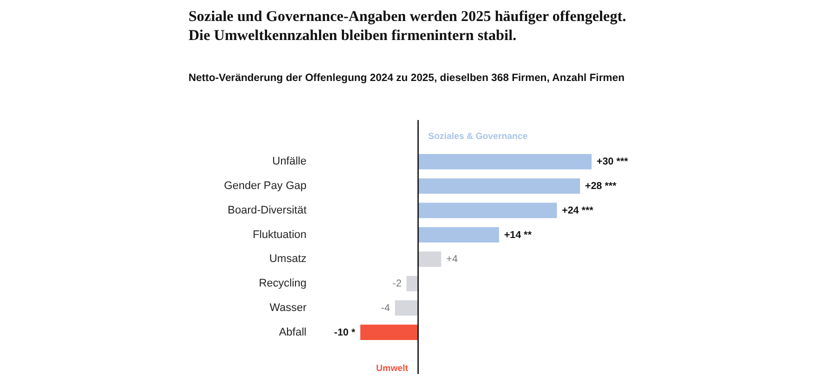 The width and height of the screenshot is (820, 390). I want to click on text: Soziales & Governance, so click(478, 136).